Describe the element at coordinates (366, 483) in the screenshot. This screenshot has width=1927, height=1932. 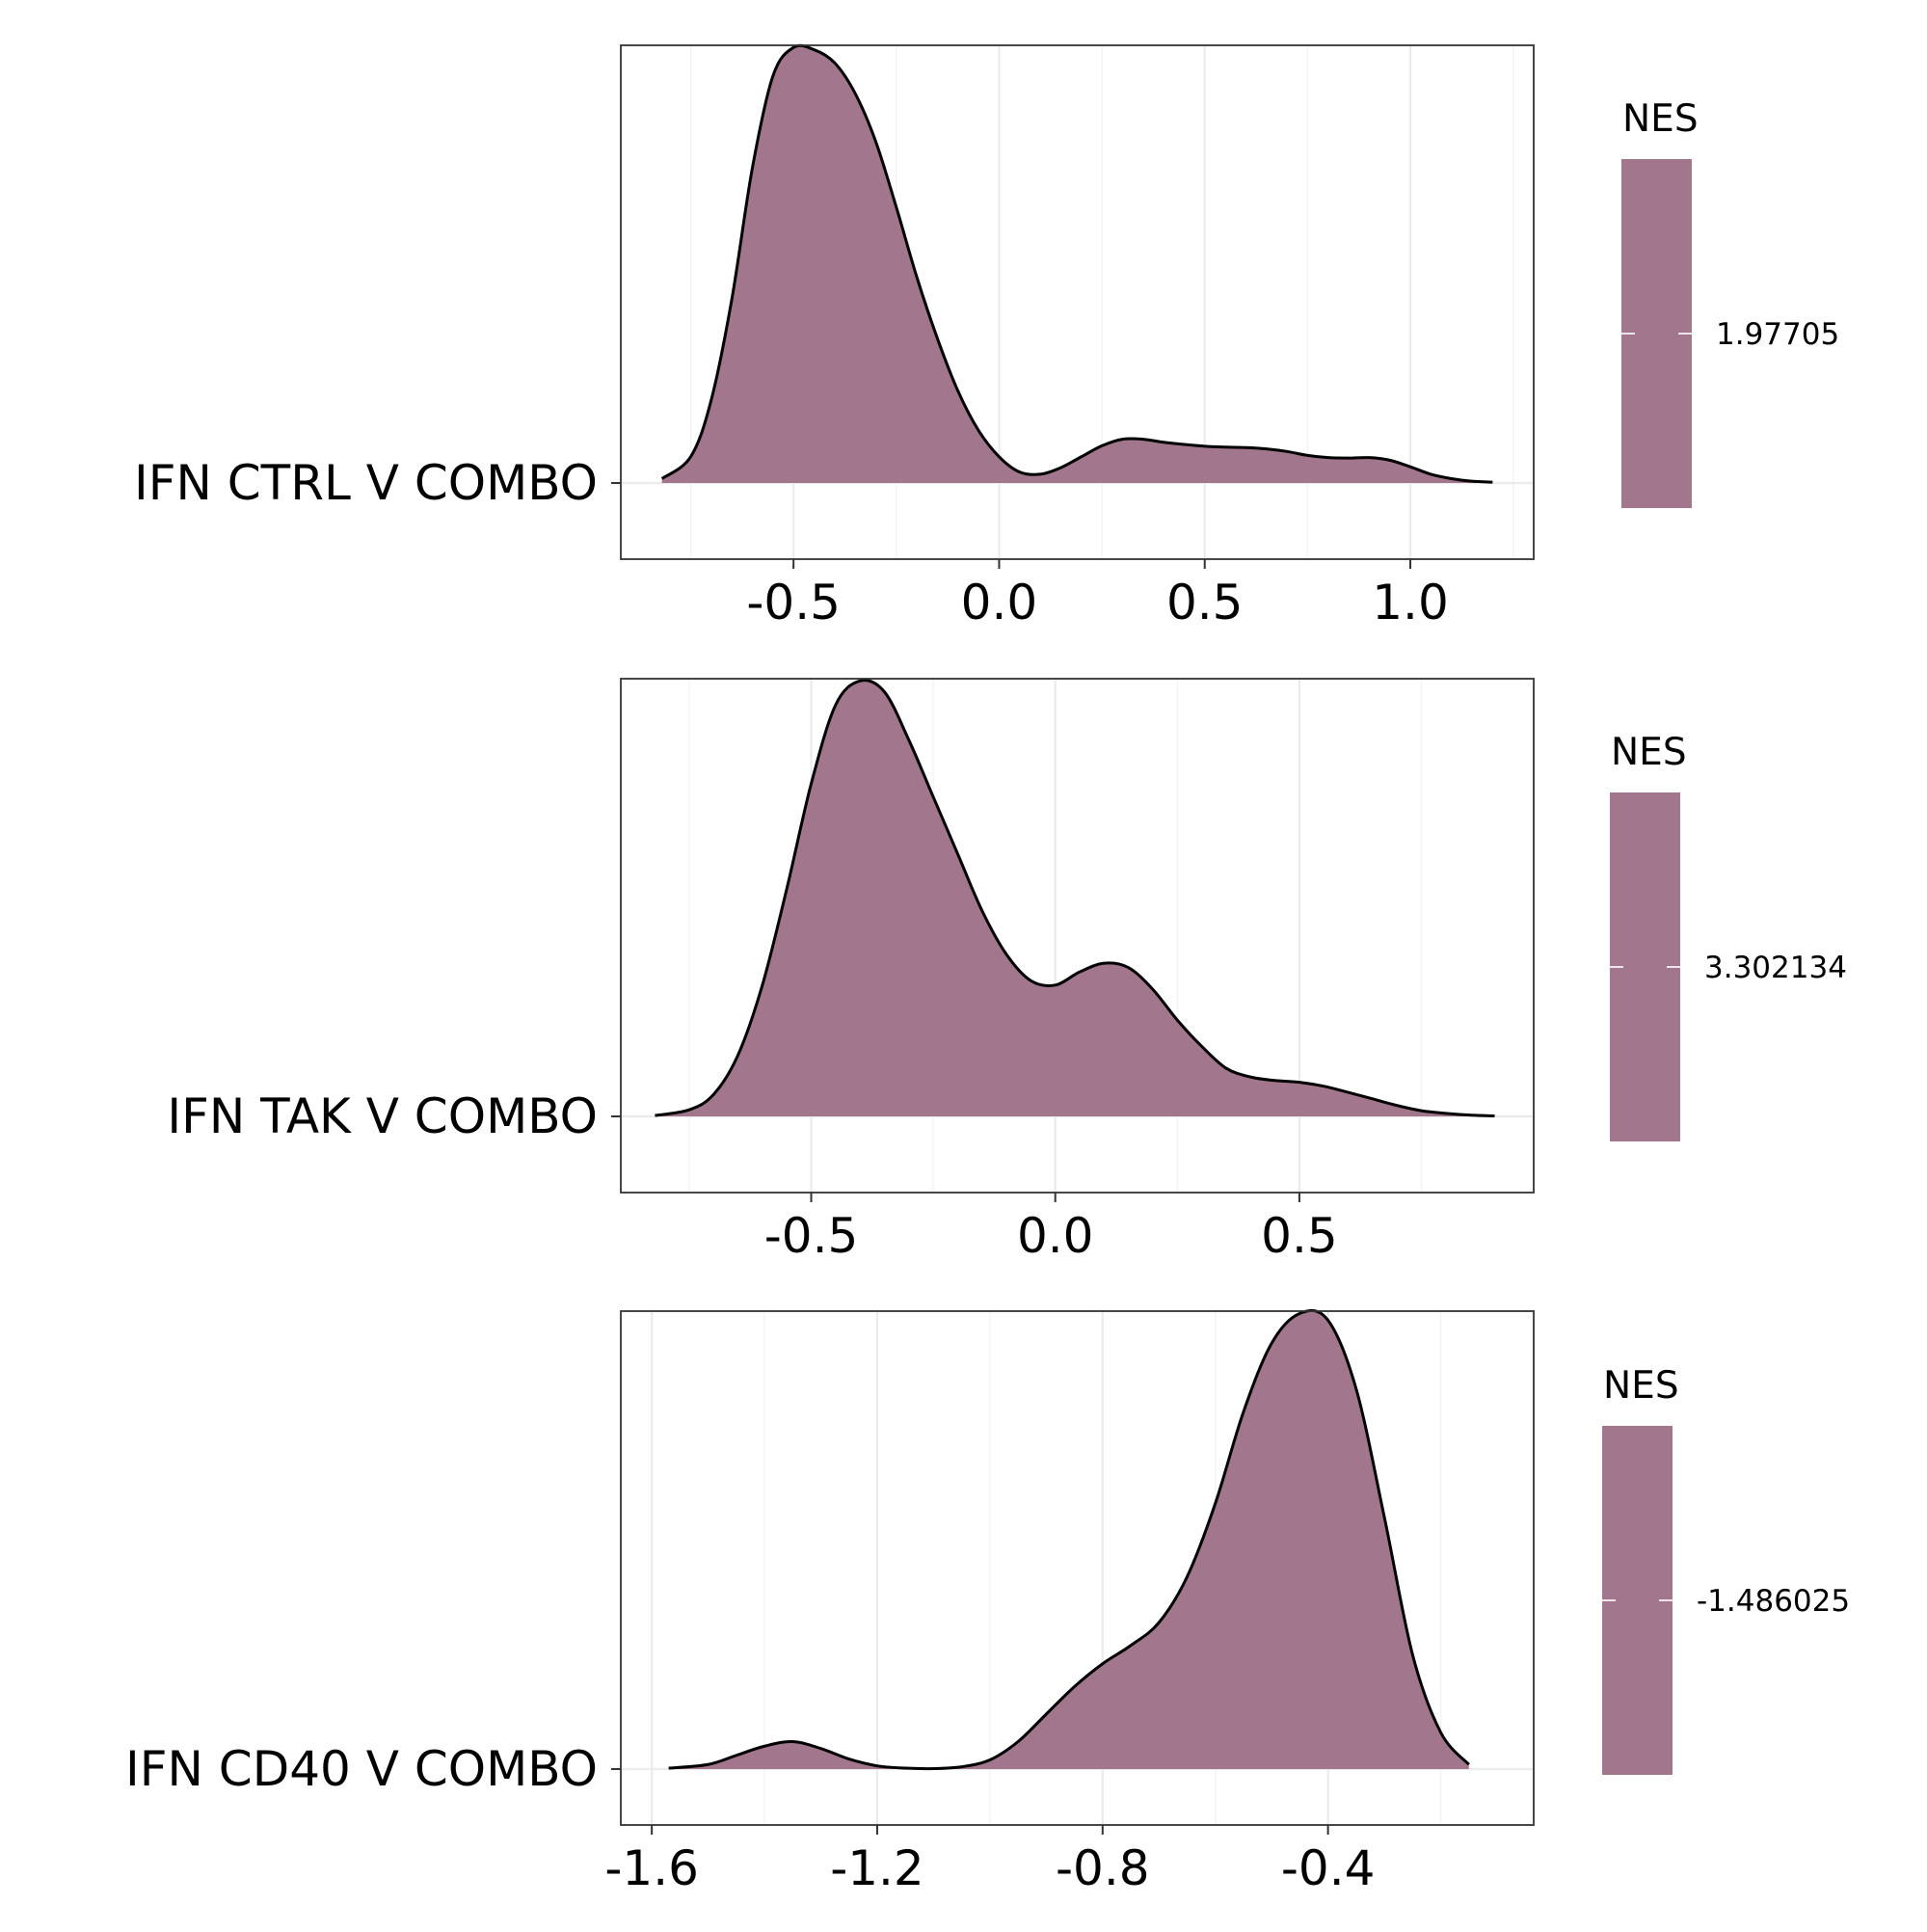
I see `y-category-label: IFN CTRL V COMBO` at that location.